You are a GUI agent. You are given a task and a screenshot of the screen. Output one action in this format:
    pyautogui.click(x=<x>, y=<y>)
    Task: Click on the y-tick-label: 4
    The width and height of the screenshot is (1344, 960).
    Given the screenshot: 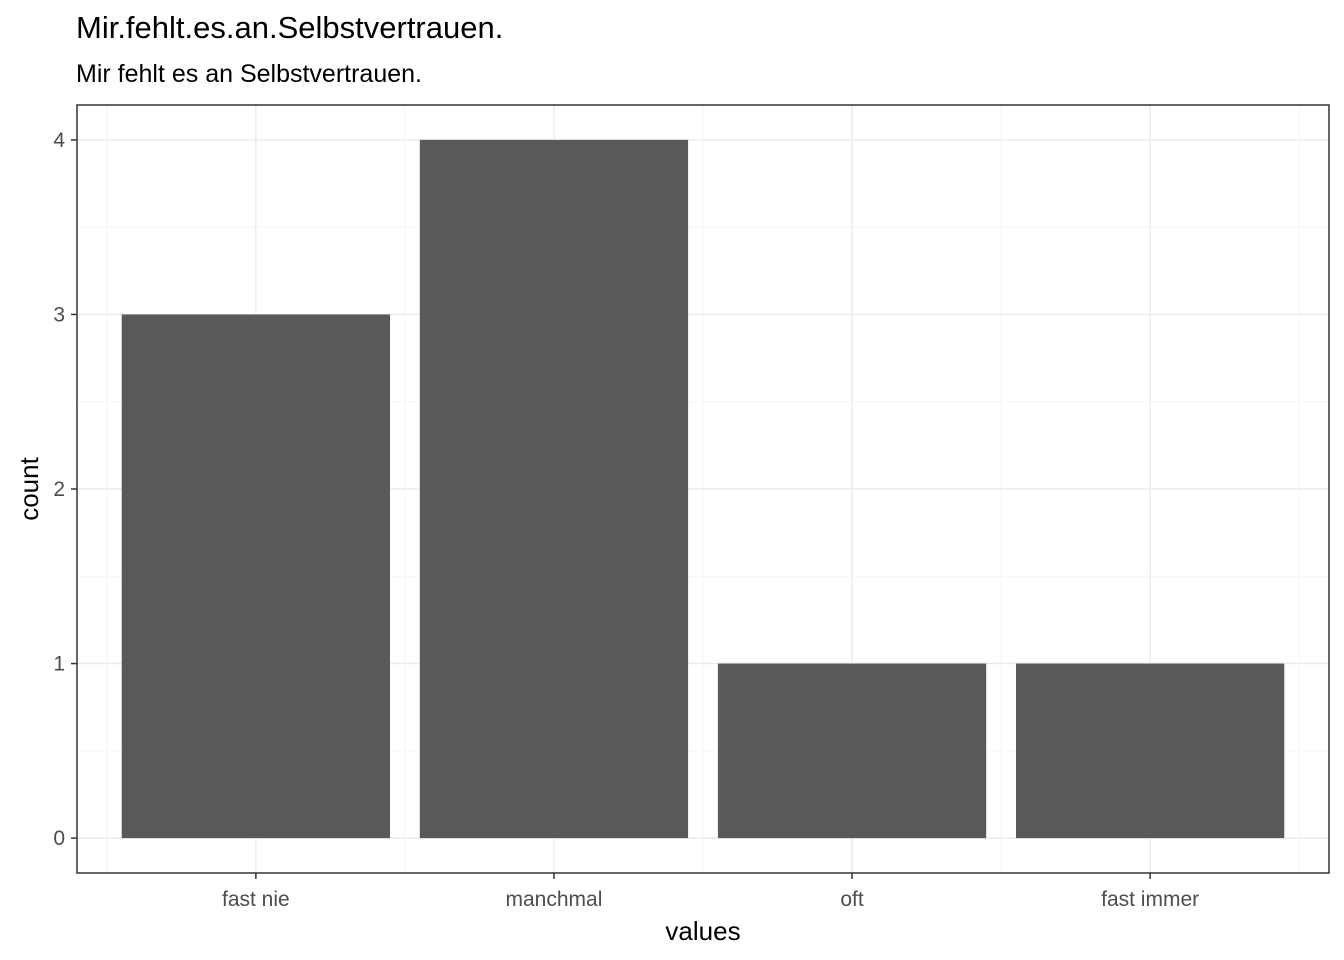 What is the action you would take?
    pyautogui.click(x=59, y=140)
    